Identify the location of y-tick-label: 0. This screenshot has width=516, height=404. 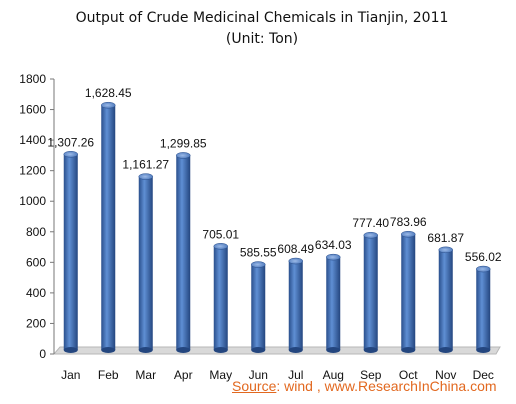
(42, 354).